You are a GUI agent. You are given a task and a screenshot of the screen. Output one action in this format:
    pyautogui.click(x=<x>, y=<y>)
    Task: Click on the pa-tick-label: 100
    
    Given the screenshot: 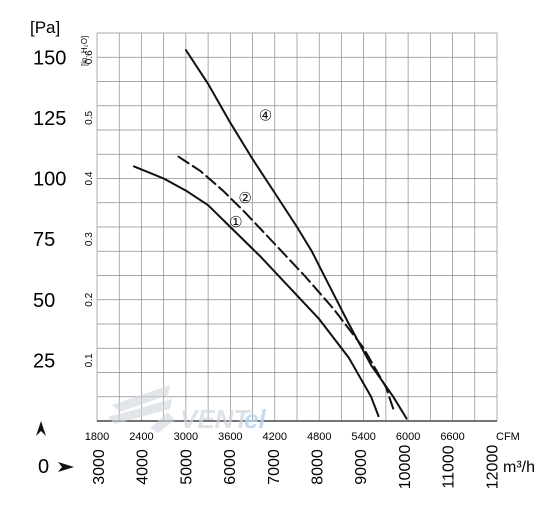 What is the action you would take?
    pyautogui.click(x=49, y=180)
    